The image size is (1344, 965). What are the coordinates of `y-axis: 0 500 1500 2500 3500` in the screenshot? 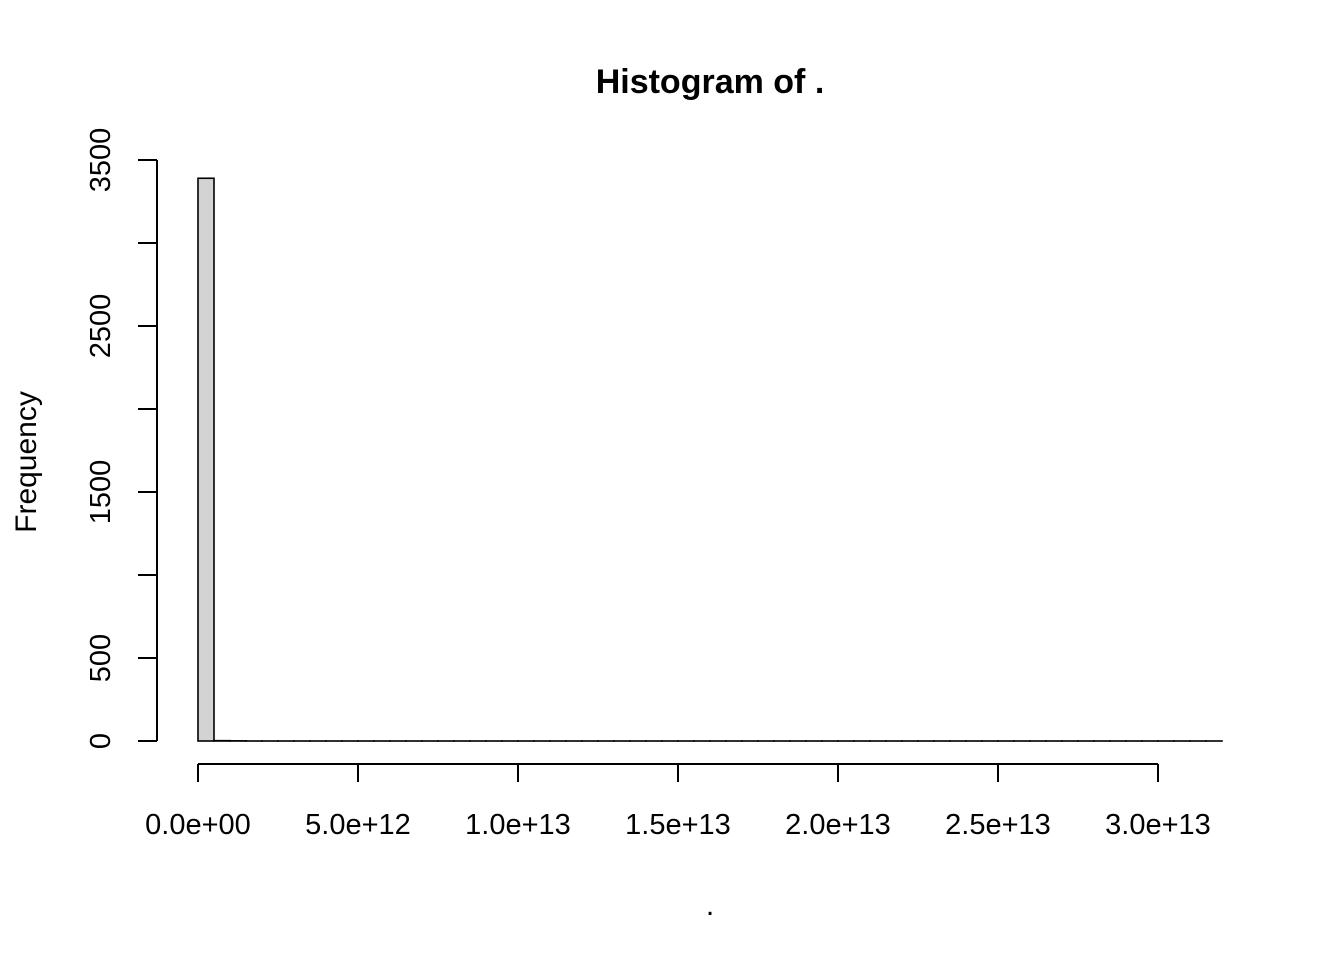 It's located at (121, 438).